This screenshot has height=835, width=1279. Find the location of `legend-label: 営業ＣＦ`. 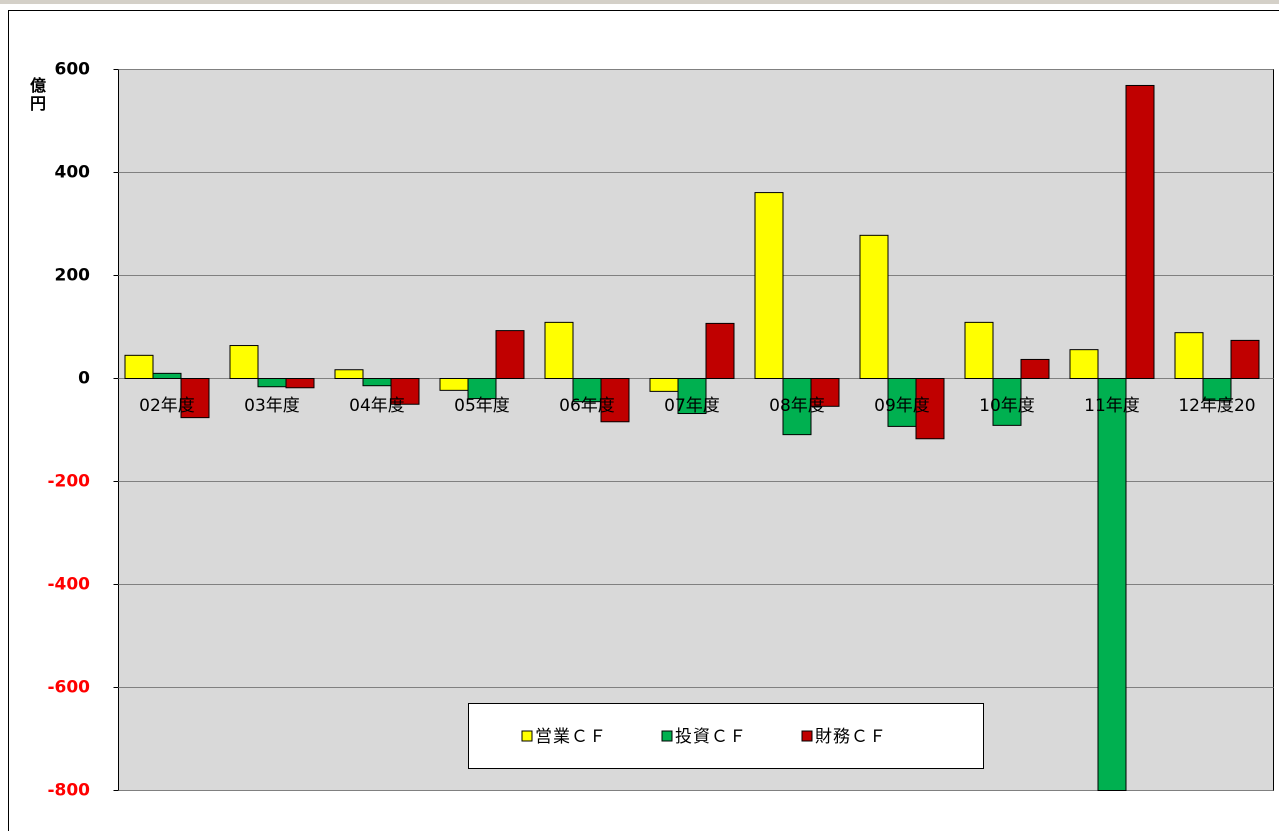

legend-label: 営業ＣＦ is located at coordinates (571, 737).